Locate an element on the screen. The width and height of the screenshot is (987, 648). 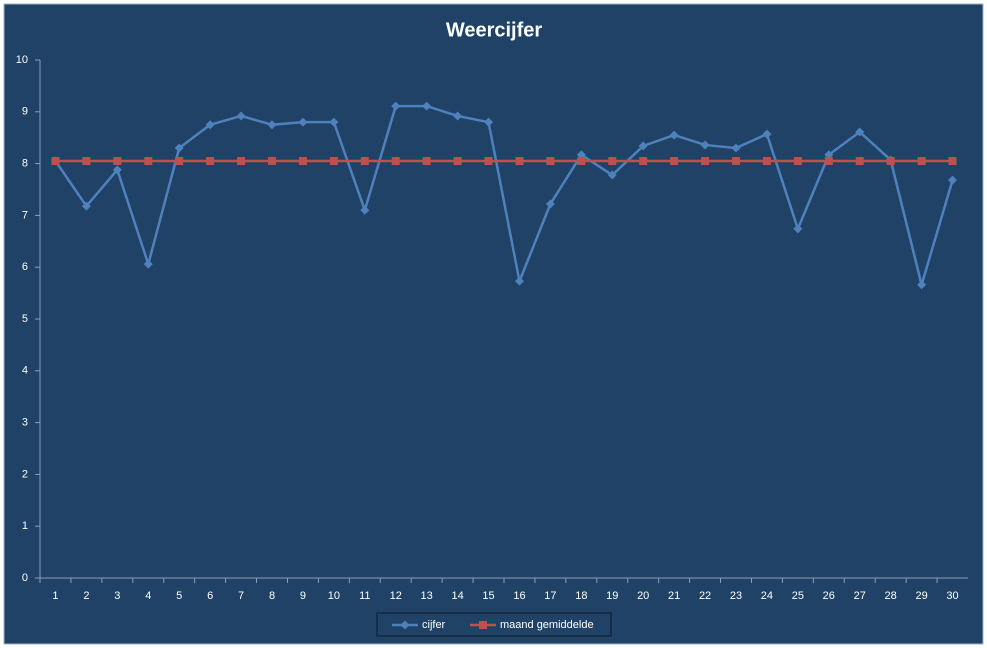
y-tick-label: 10 is located at coordinates (22, 60).